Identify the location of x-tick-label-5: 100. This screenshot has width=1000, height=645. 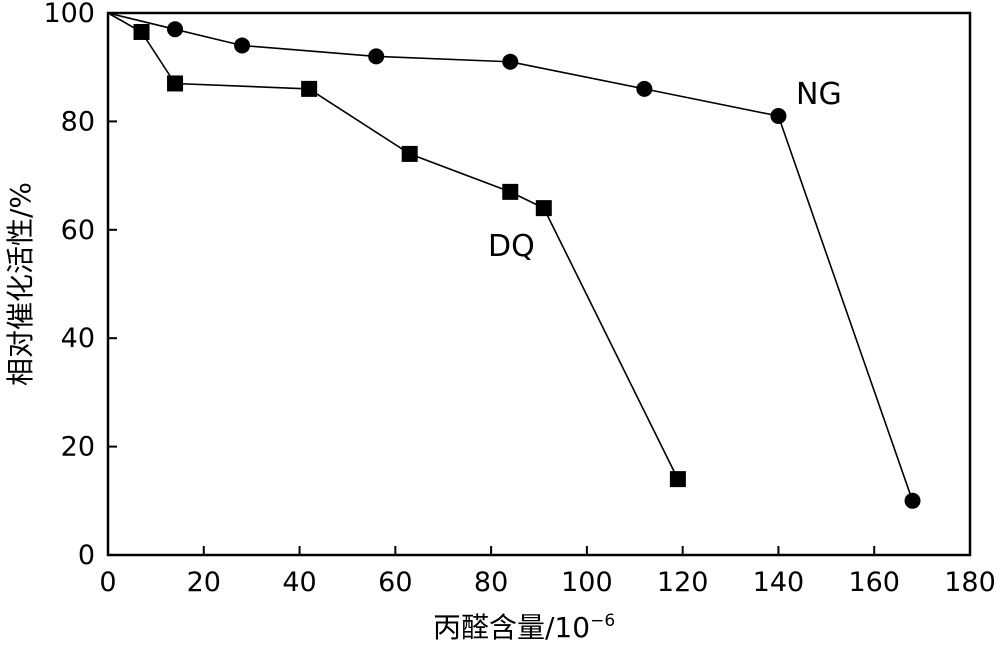
(587, 582).